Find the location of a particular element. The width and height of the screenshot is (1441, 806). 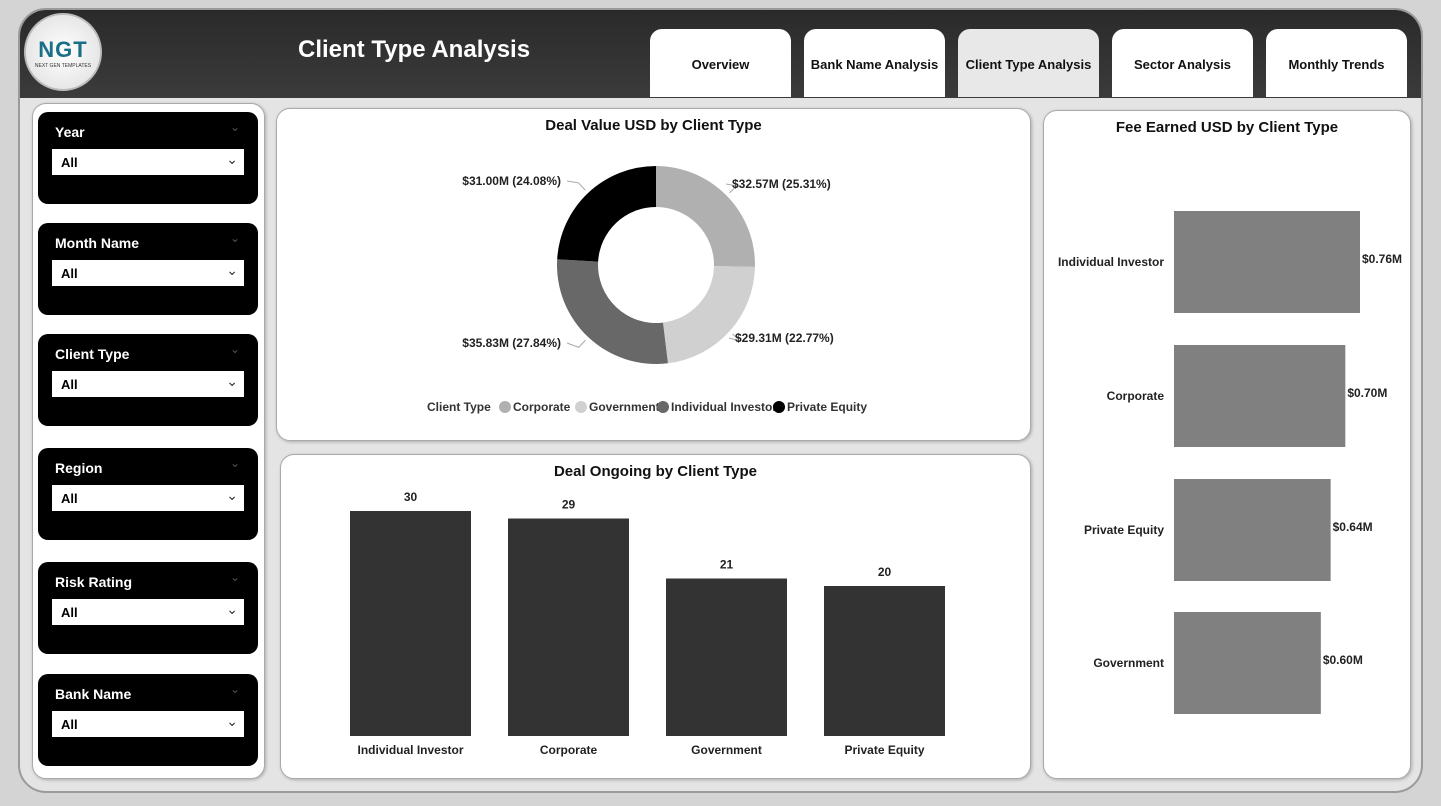

chart-title: Deal Value USD by Client Type is located at coordinates (653, 125).